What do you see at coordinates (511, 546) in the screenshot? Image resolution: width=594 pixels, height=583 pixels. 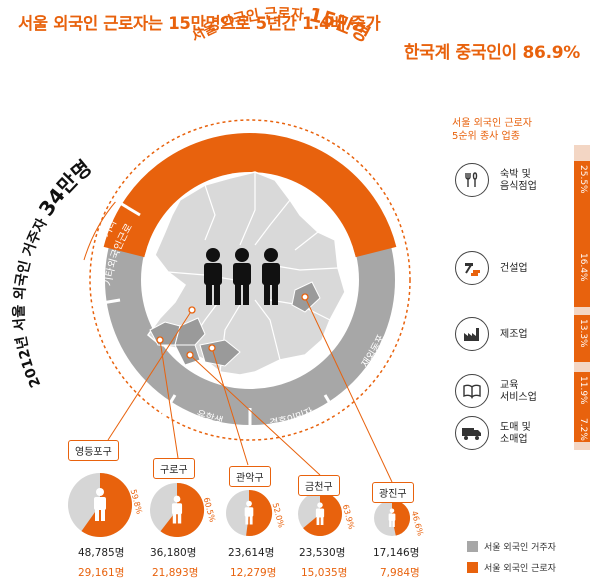 I see `legend-residents: 서울 외국인 거주자` at bounding box center [511, 546].